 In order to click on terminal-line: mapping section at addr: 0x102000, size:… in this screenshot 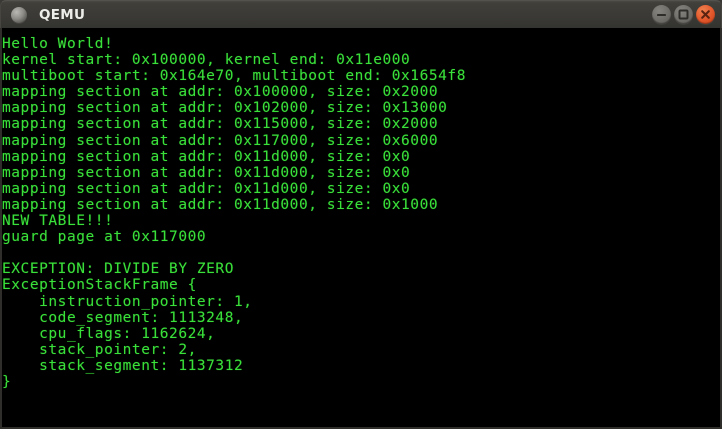, I will do `click(225, 108)`.